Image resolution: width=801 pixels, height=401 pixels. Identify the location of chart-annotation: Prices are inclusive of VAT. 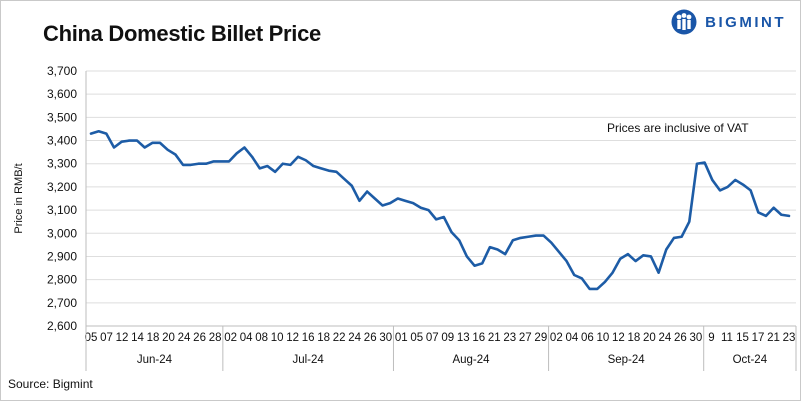
(678, 128).